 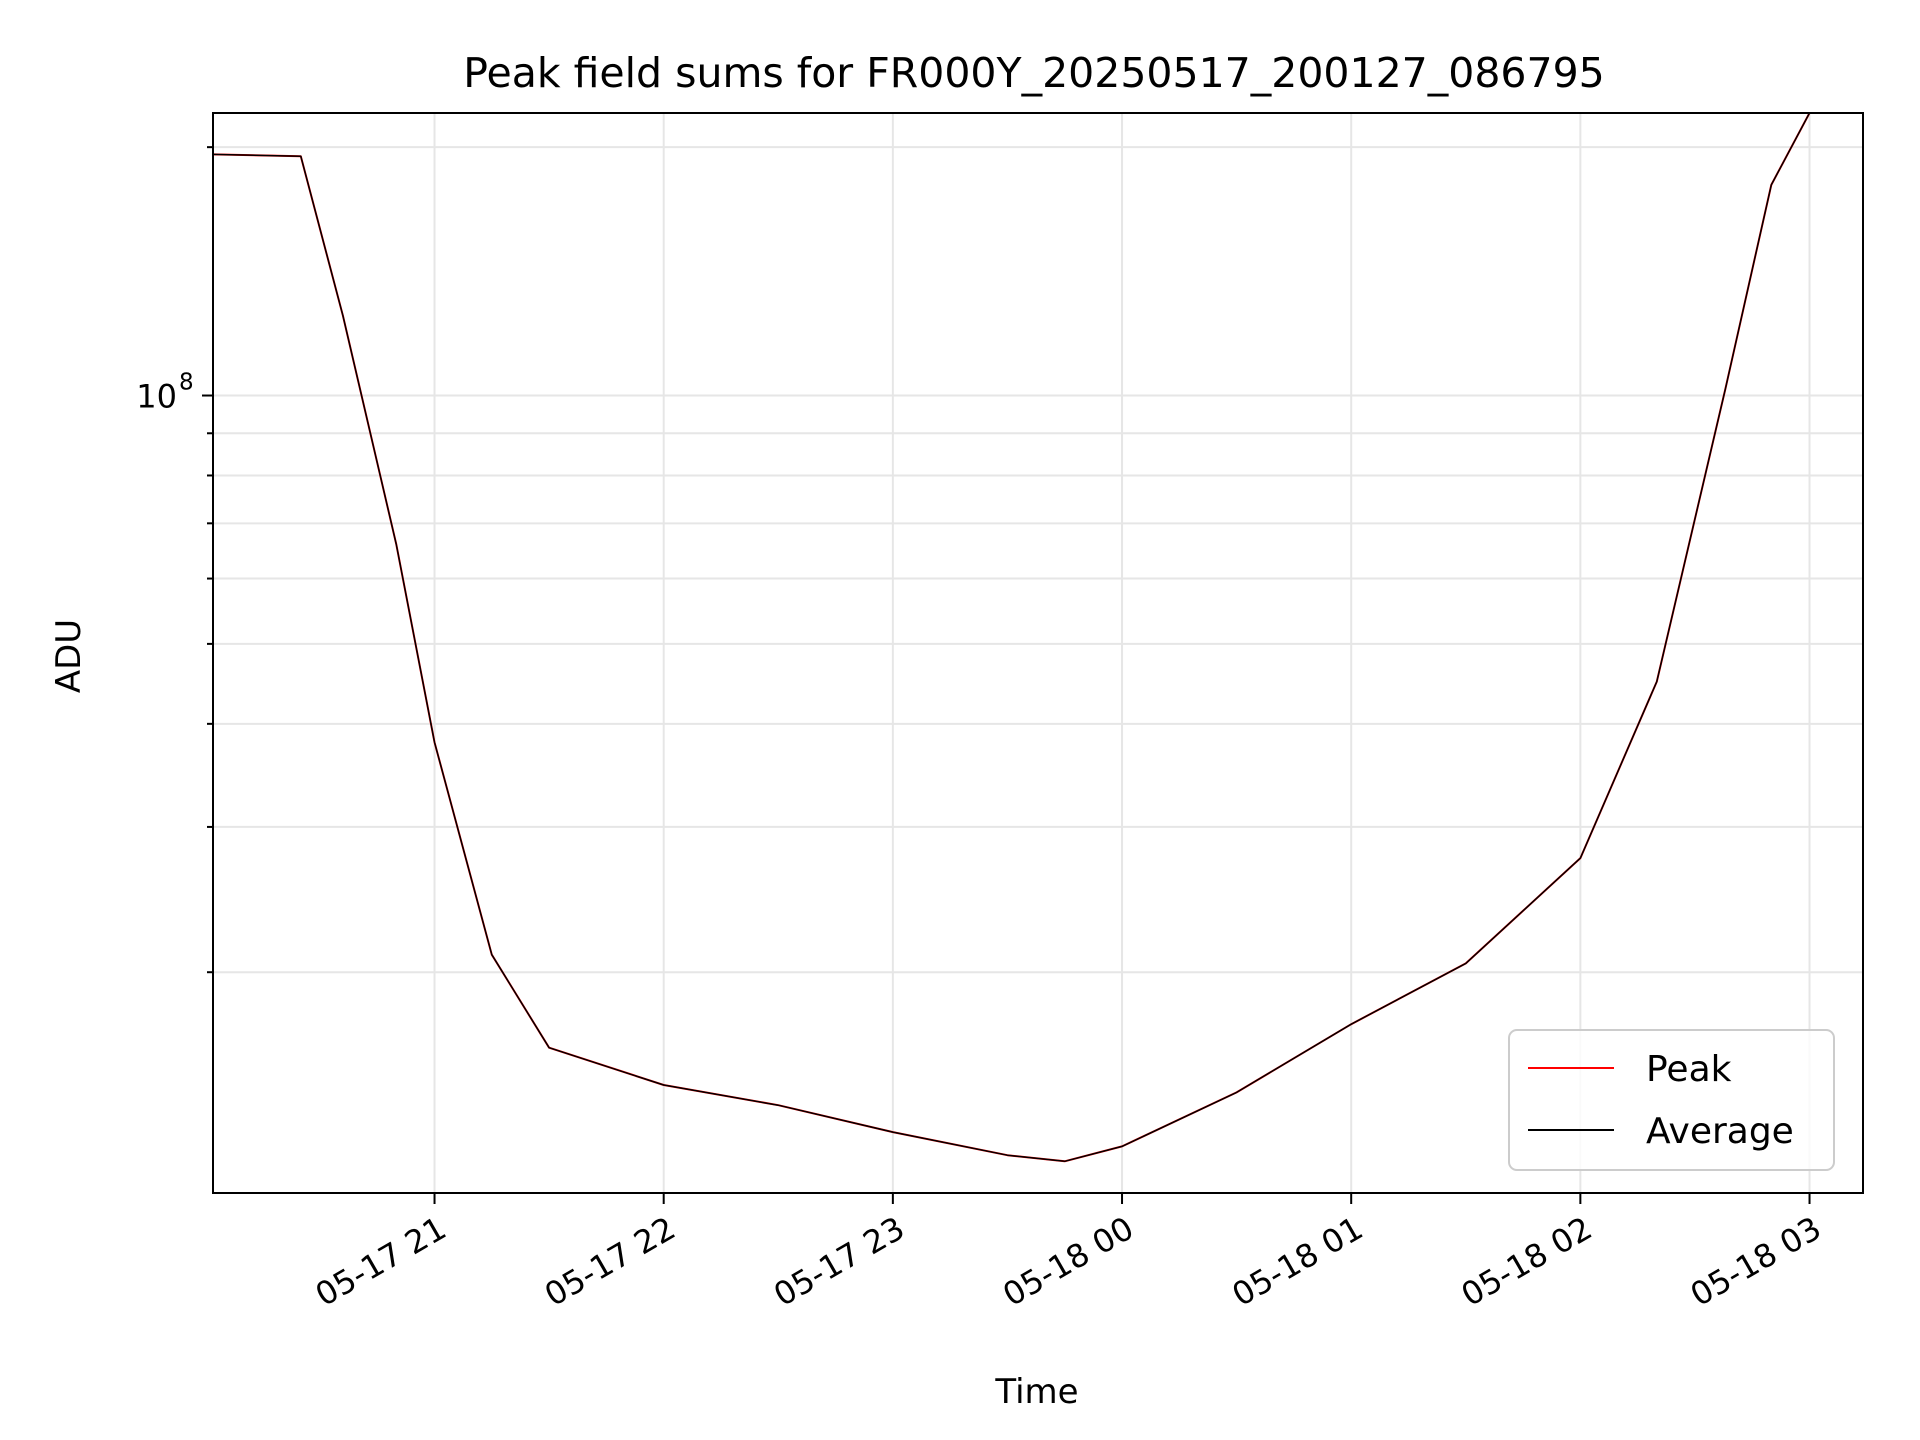 What do you see at coordinates (186, 383) in the screenshot?
I see `y-tick-exponent: 8` at bounding box center [186, 383].